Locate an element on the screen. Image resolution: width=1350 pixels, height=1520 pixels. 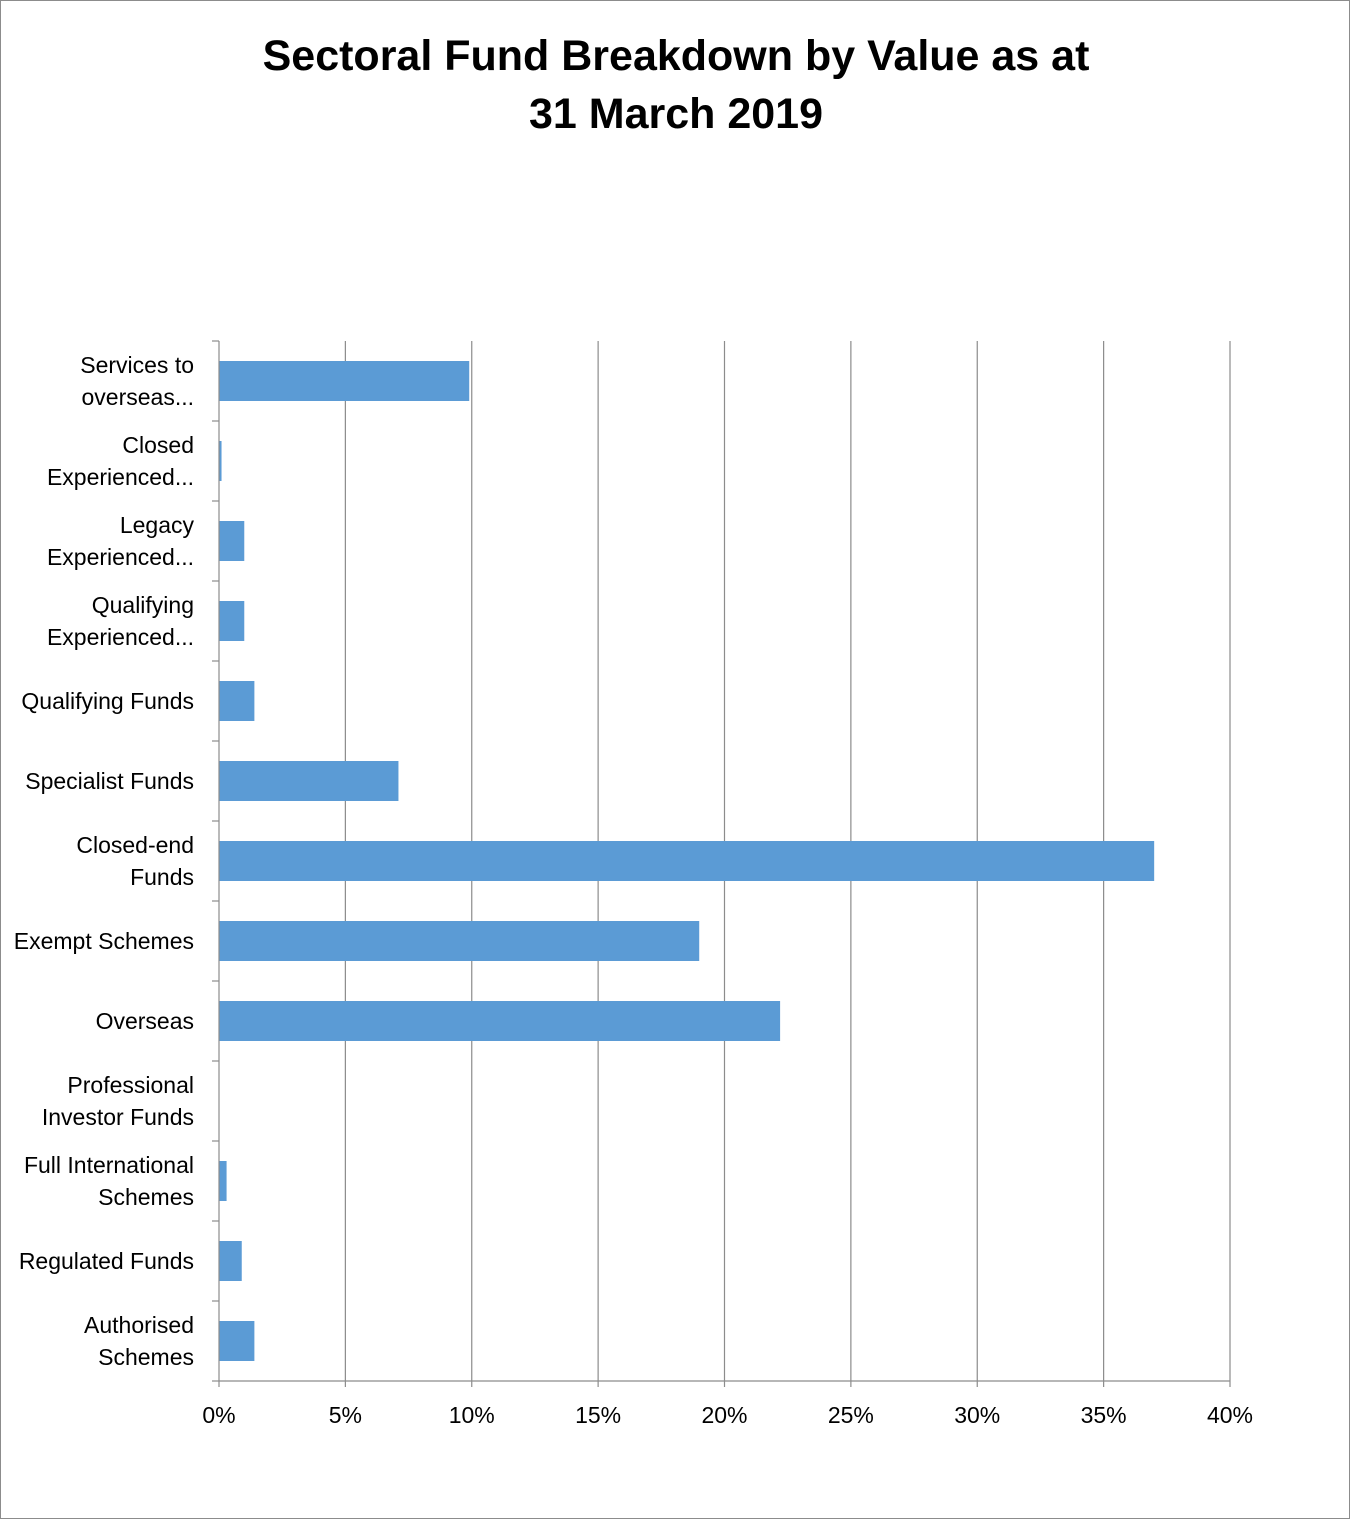
y-category-label-line: Regulated Funds is located at coordinates (106, 1261).